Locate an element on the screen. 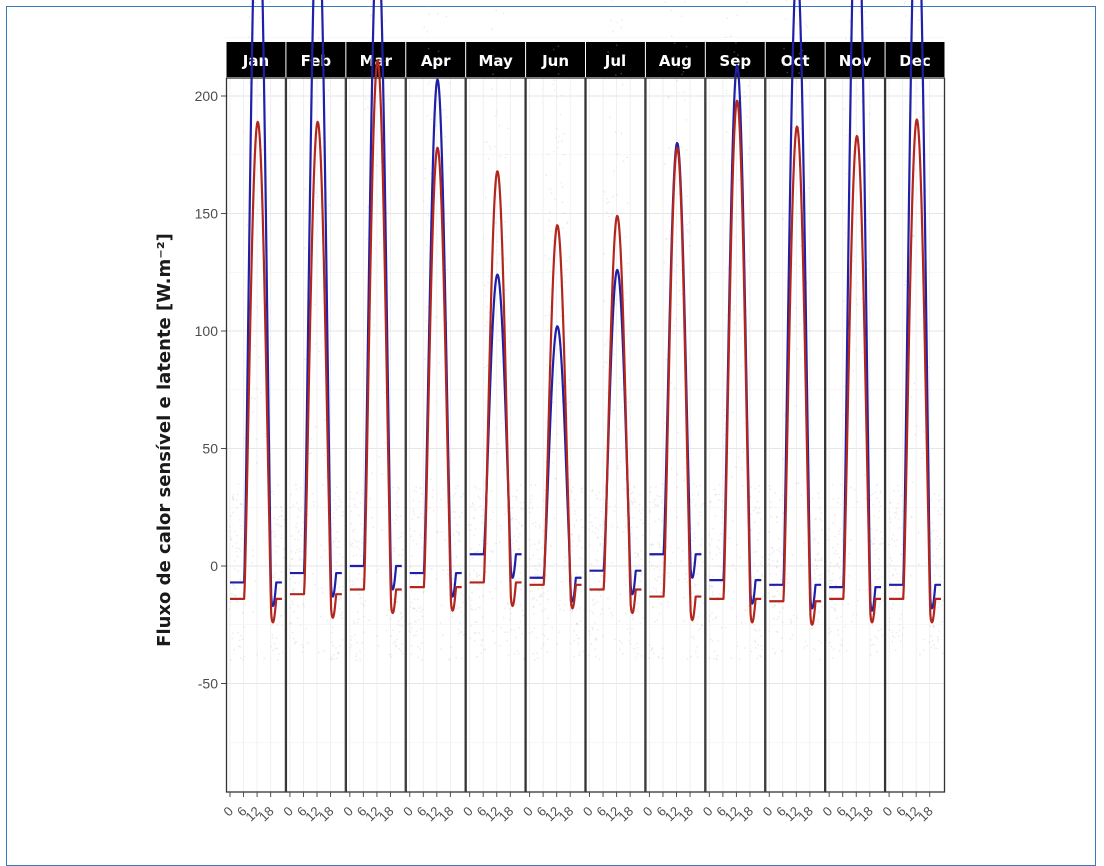 This screenshot has height=866, width=1104. x-tick-label: 18 is located at coordinates (446, 814).